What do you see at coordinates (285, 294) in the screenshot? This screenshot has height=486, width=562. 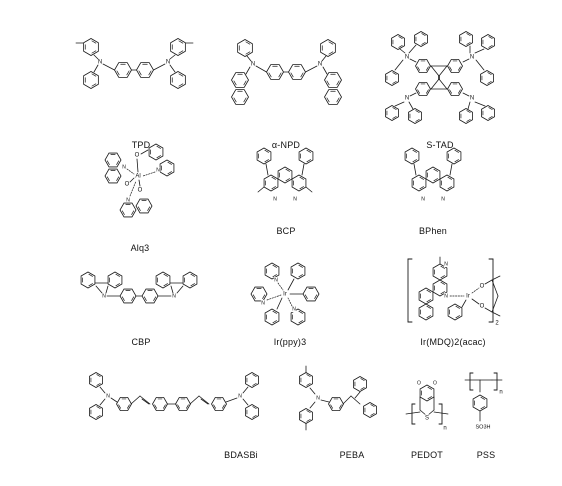 I see `molecule-irppy3: Ir N N N` at bounding box center [285, 294].